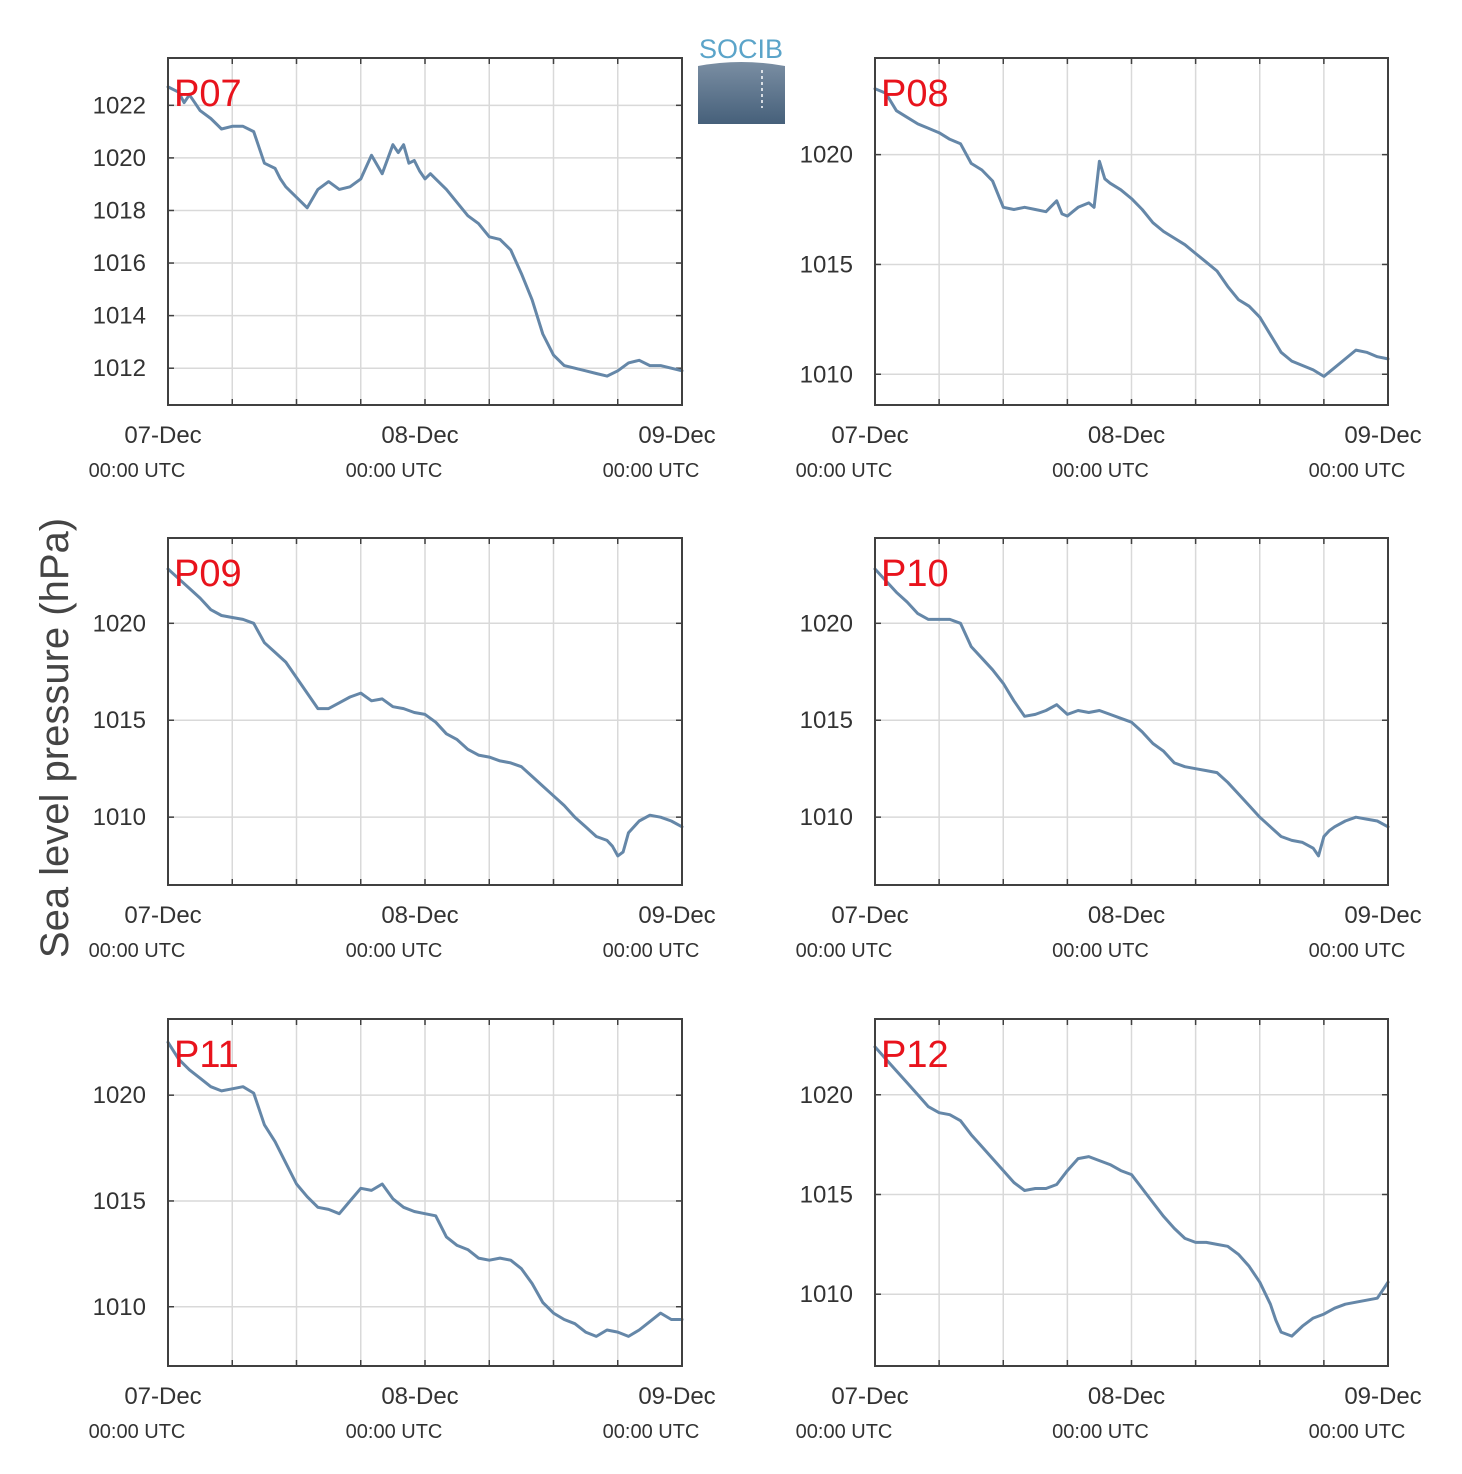 This screenshot has width=1462, height=1474. Describe the element at coordinates (208, 574) in the screenshot. I see `panel-title: P09` at that location.